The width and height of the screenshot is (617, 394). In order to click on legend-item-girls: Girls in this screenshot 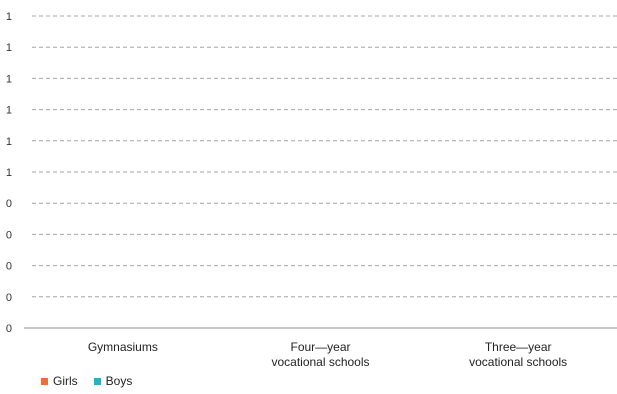, I will do `click(59, 381)`.